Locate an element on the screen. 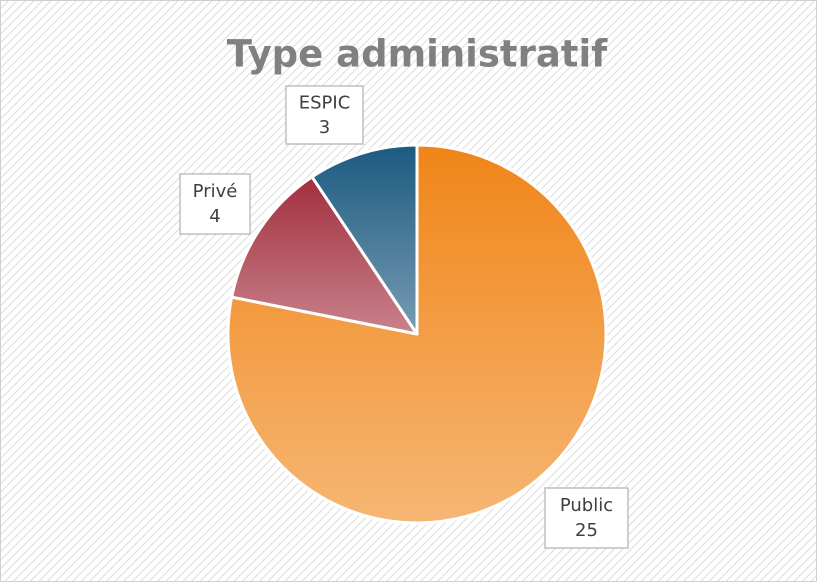 The width and height of the screenshot is (817, 582). data-label-name: Privé is located at coordinates (215, 191).